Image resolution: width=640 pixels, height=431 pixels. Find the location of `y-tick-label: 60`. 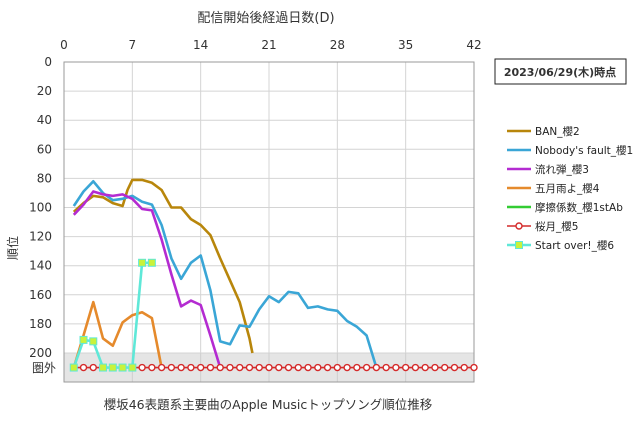

y-tick-label: 60 is located at coordinates (44, 149).